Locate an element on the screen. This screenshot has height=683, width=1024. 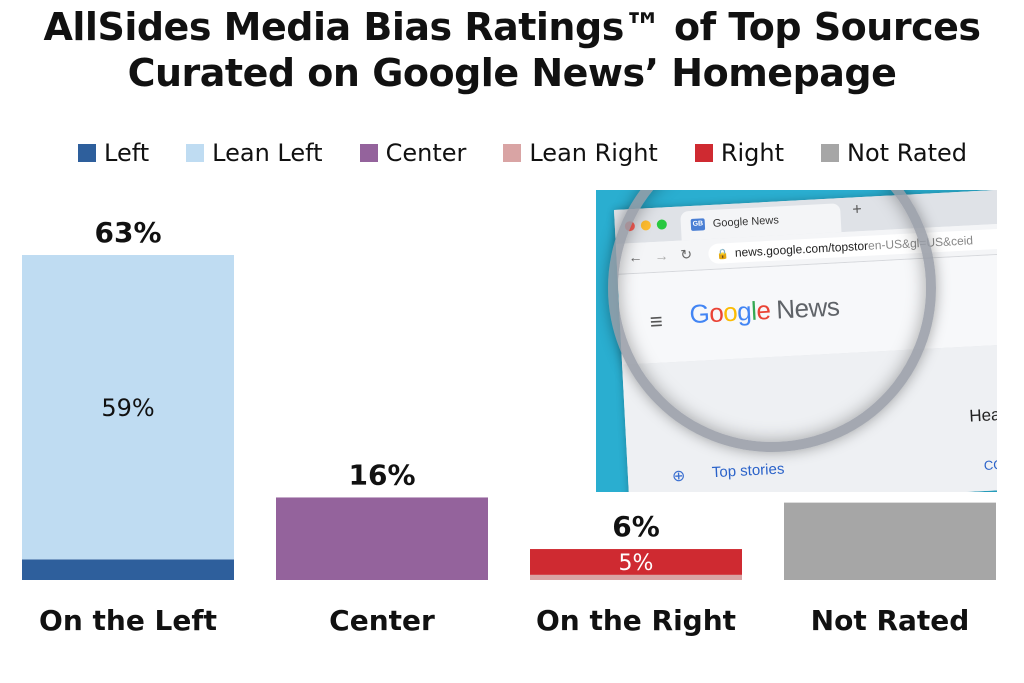
legend-swatch-right is located at coordinates (703, 153).